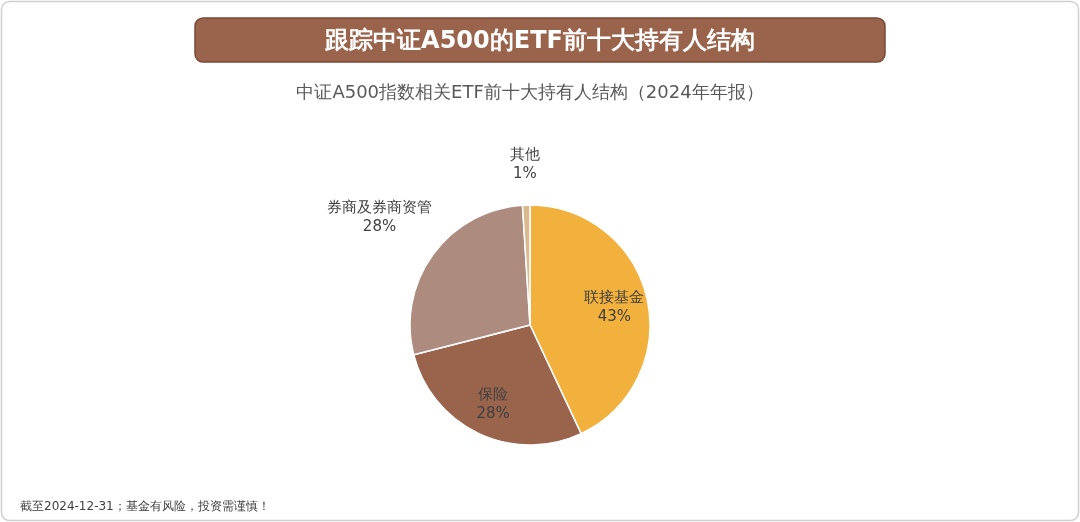 The width and height of the screenshot is (1080, 522). I want to click on slice-label: 券商及券商资管, so click(380, 206).